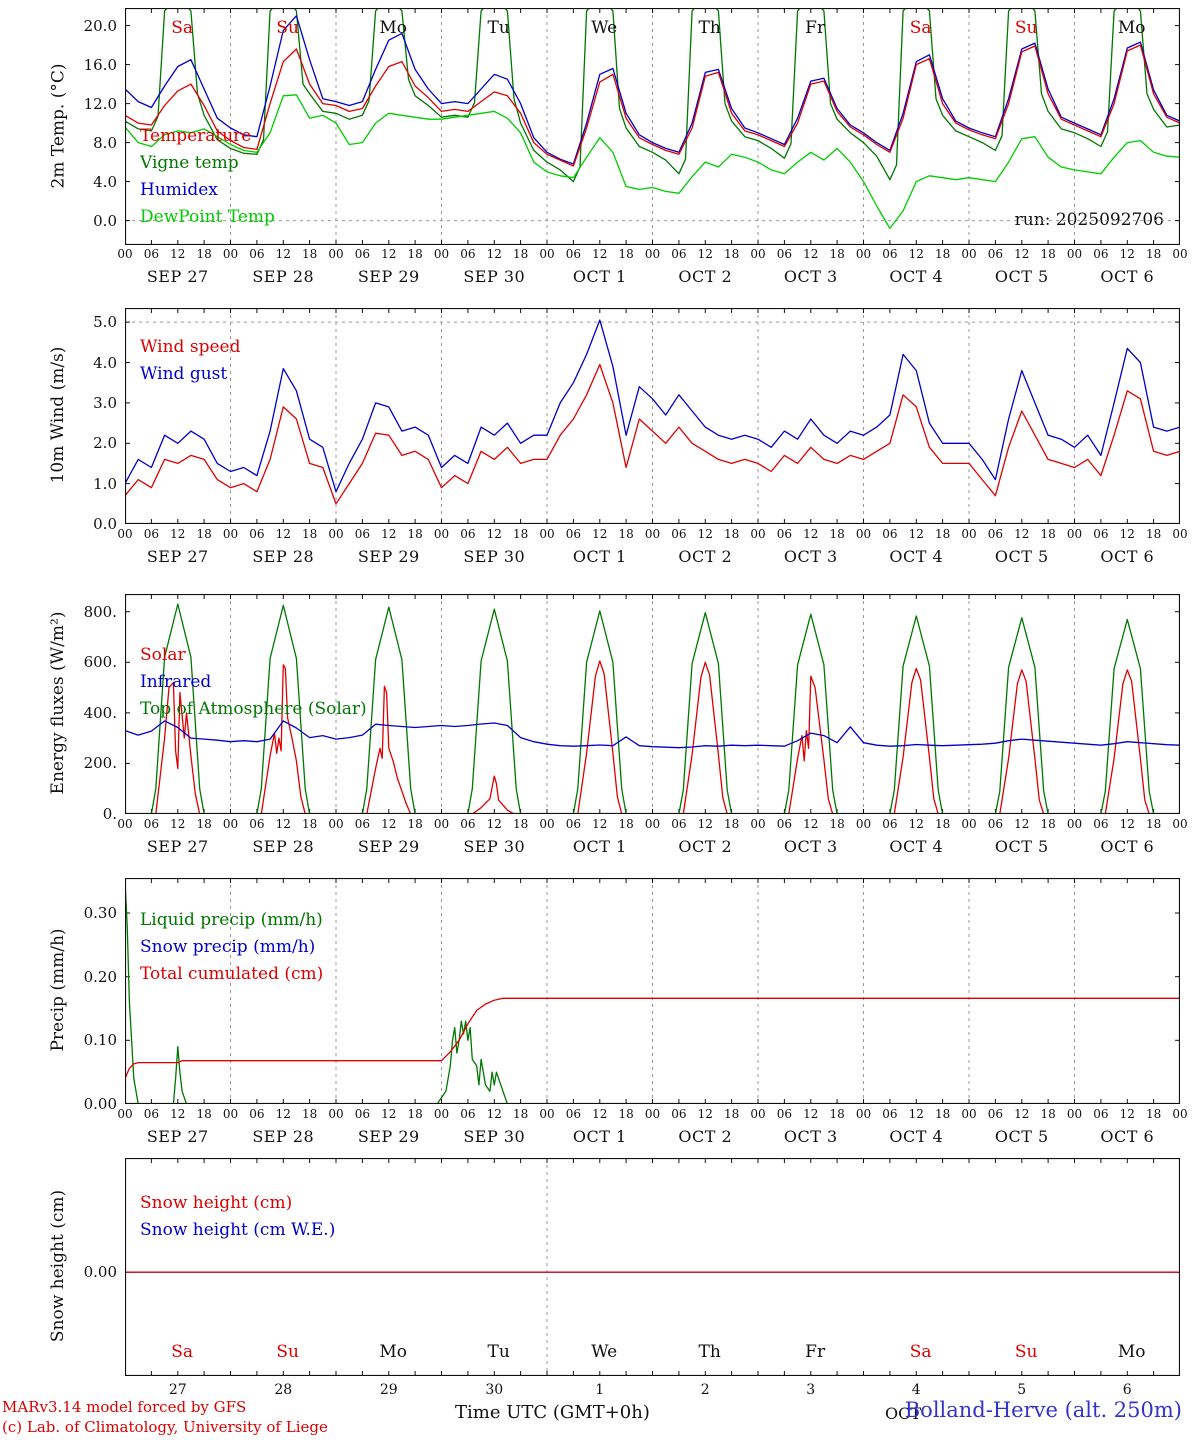  What do you see at coordinates (1127, 1390) in the screenshot?
I see `day-number-label: 6` at bounding box center [1127, 1390].